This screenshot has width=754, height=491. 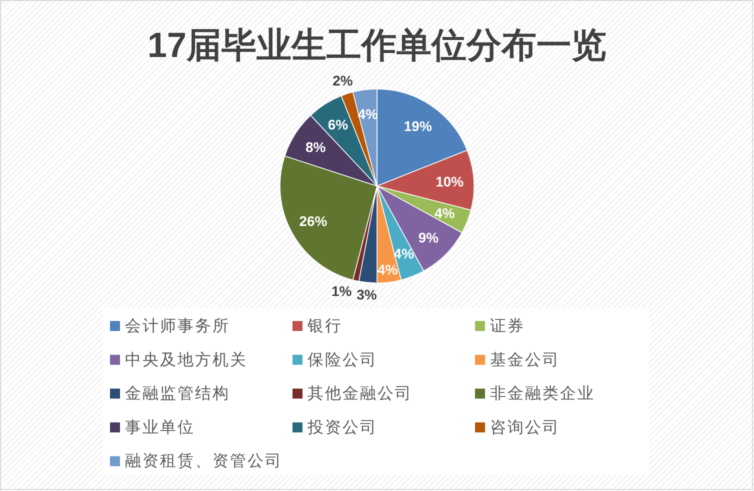 I want to click on data-label: 9%, so click(x=429, y=237).